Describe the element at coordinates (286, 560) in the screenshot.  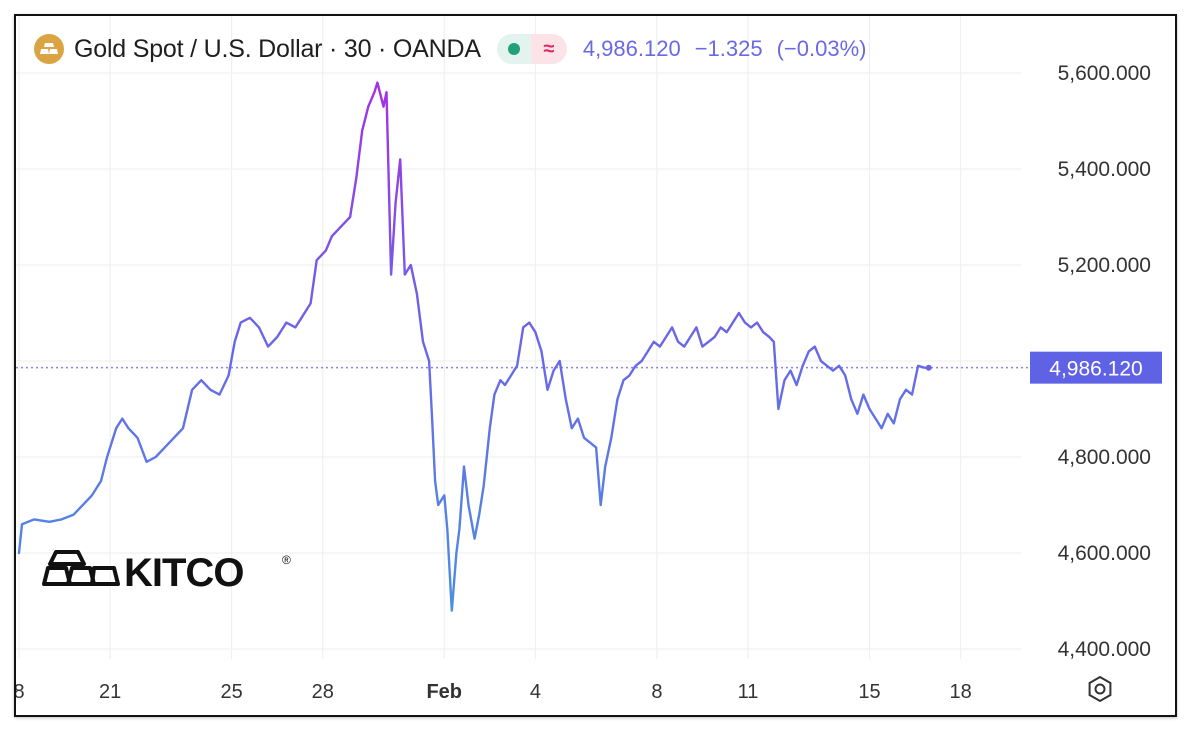
I see `registered-mark: ®` at that location.